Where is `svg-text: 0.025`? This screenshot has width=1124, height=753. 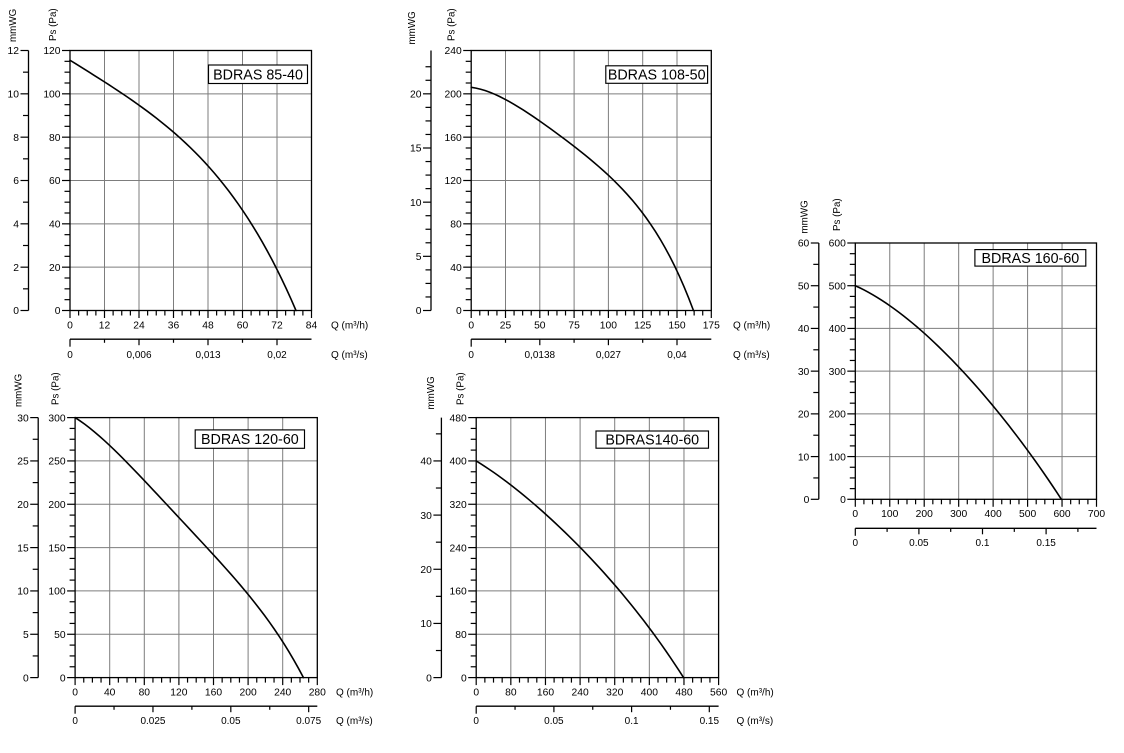
svg-text: 0.025 is located at coordinates (152, 721).